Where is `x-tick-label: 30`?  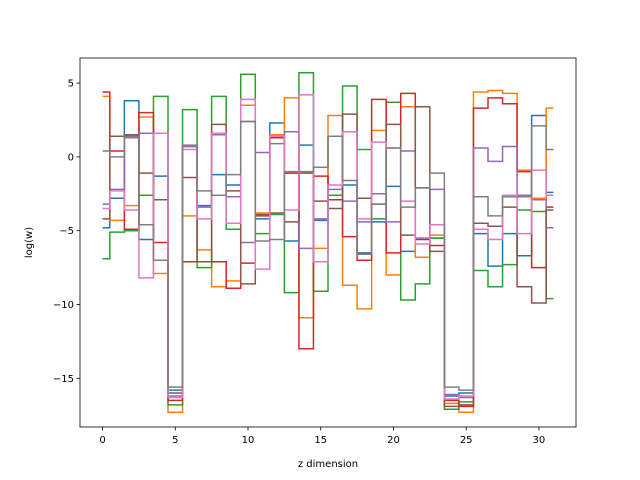 x-tick-label: 30 is located at coordinates (539, 440).